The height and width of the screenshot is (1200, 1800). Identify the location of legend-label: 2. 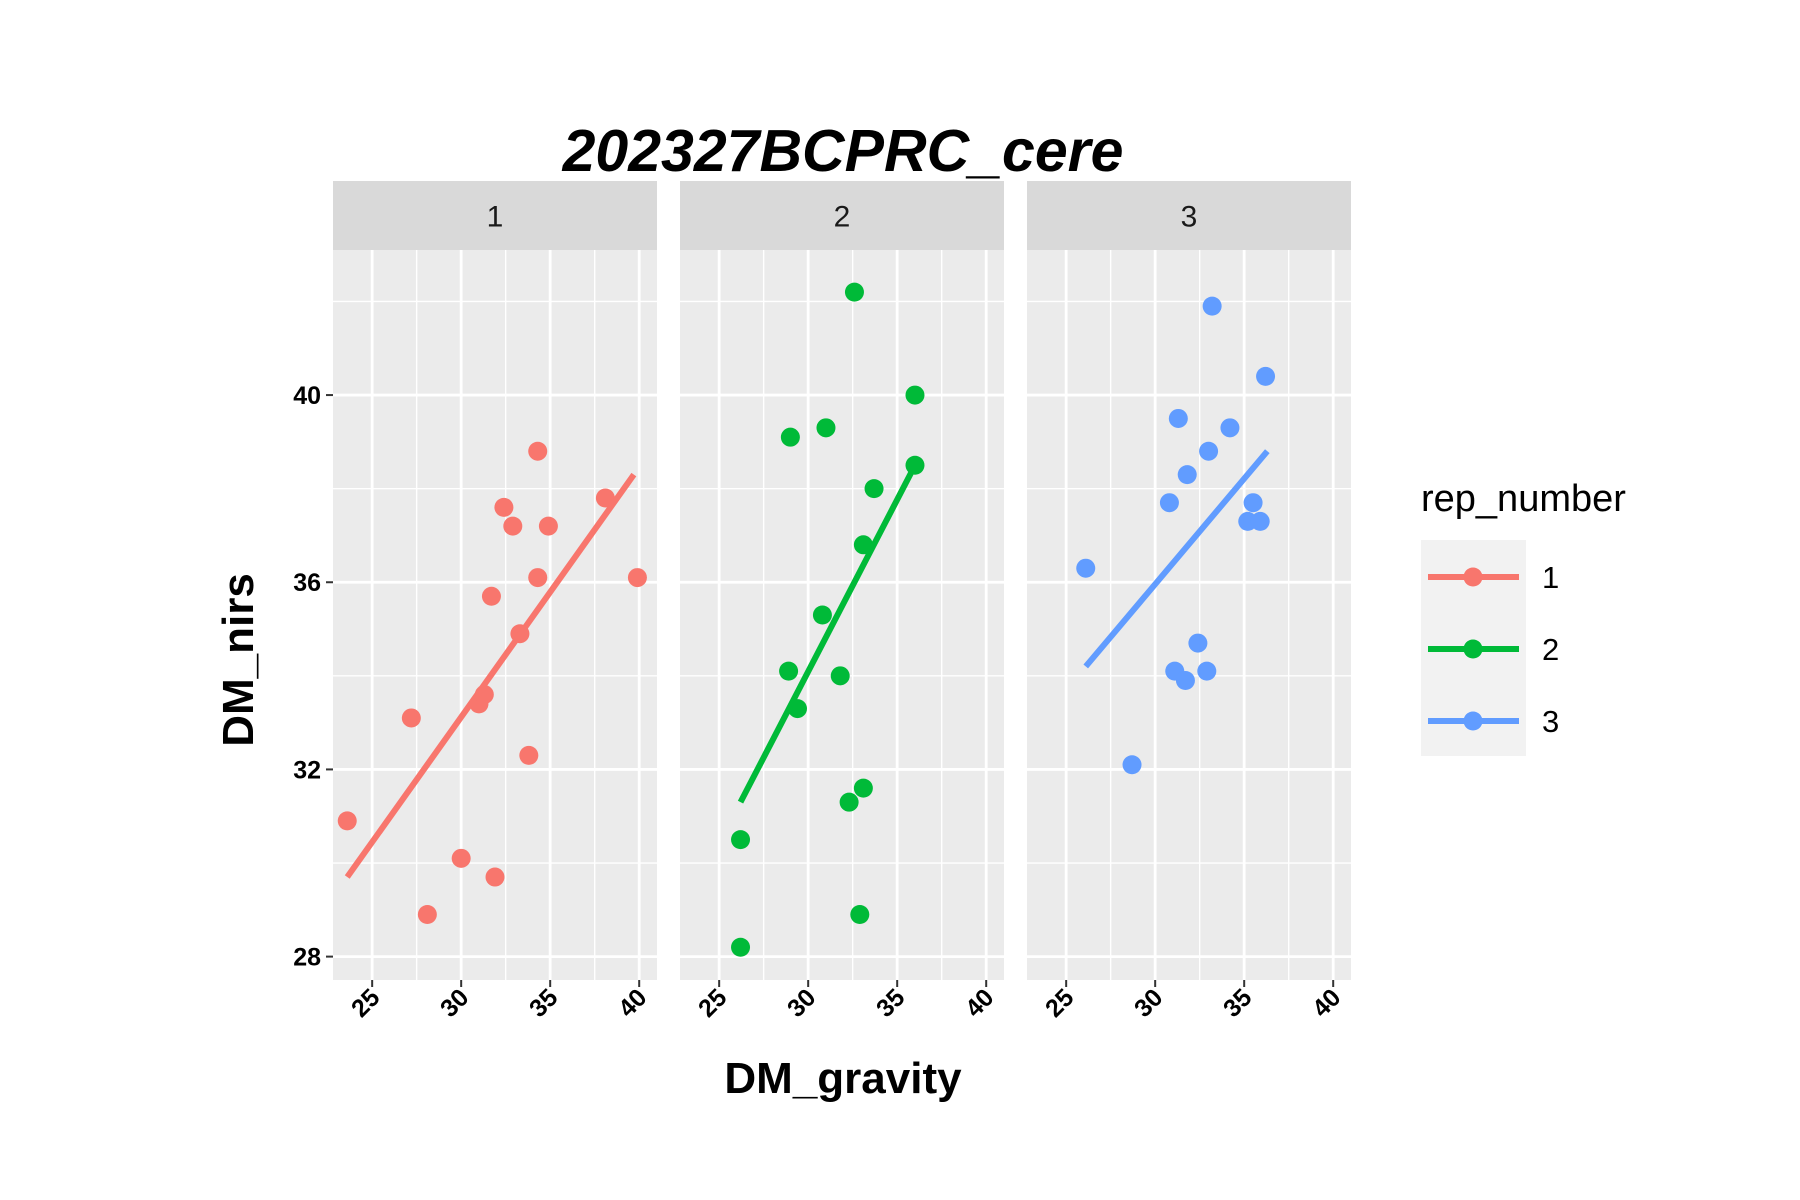
(1550, 649).